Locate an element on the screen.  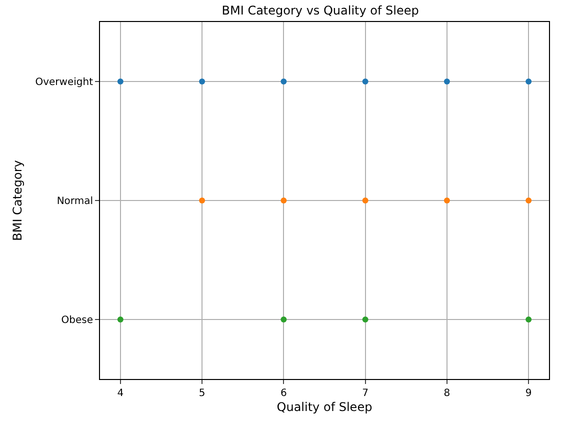
x-axis-title: Quality of Sleep is located at coordinates (324, 407).